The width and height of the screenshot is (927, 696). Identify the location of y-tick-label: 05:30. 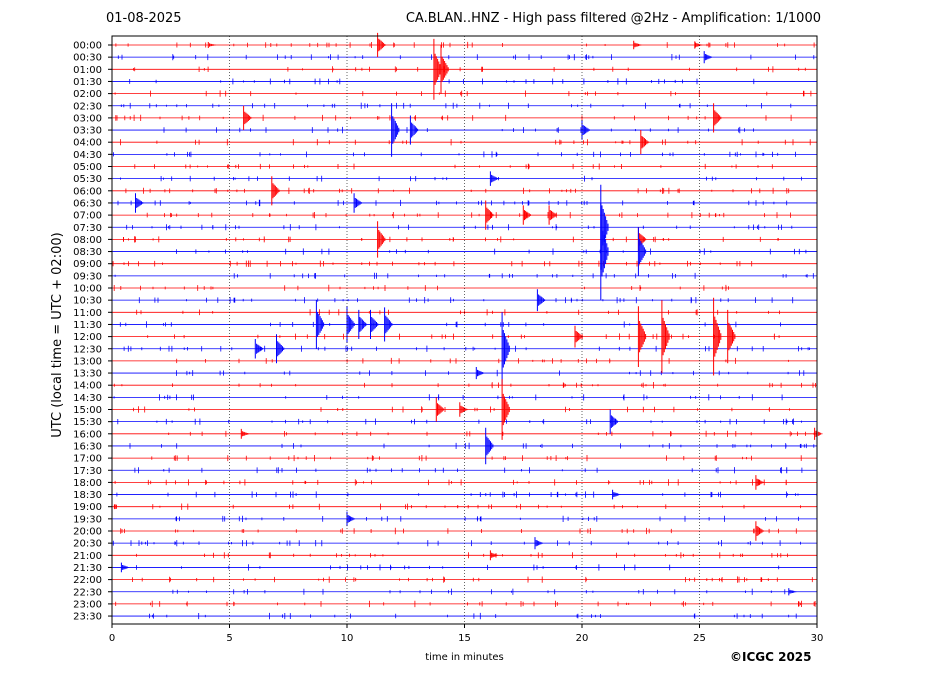
(87, 179).